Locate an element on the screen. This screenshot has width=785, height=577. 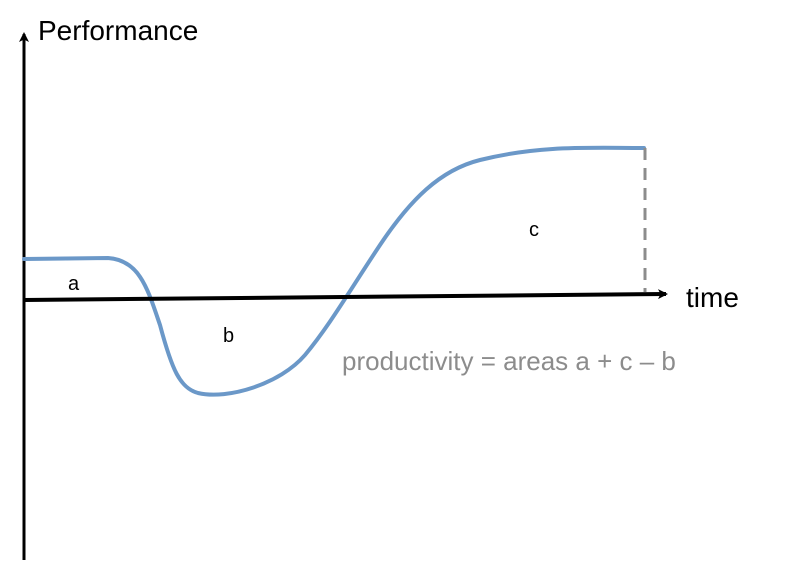
area-b-label: b is located at coordinates (228, 336).